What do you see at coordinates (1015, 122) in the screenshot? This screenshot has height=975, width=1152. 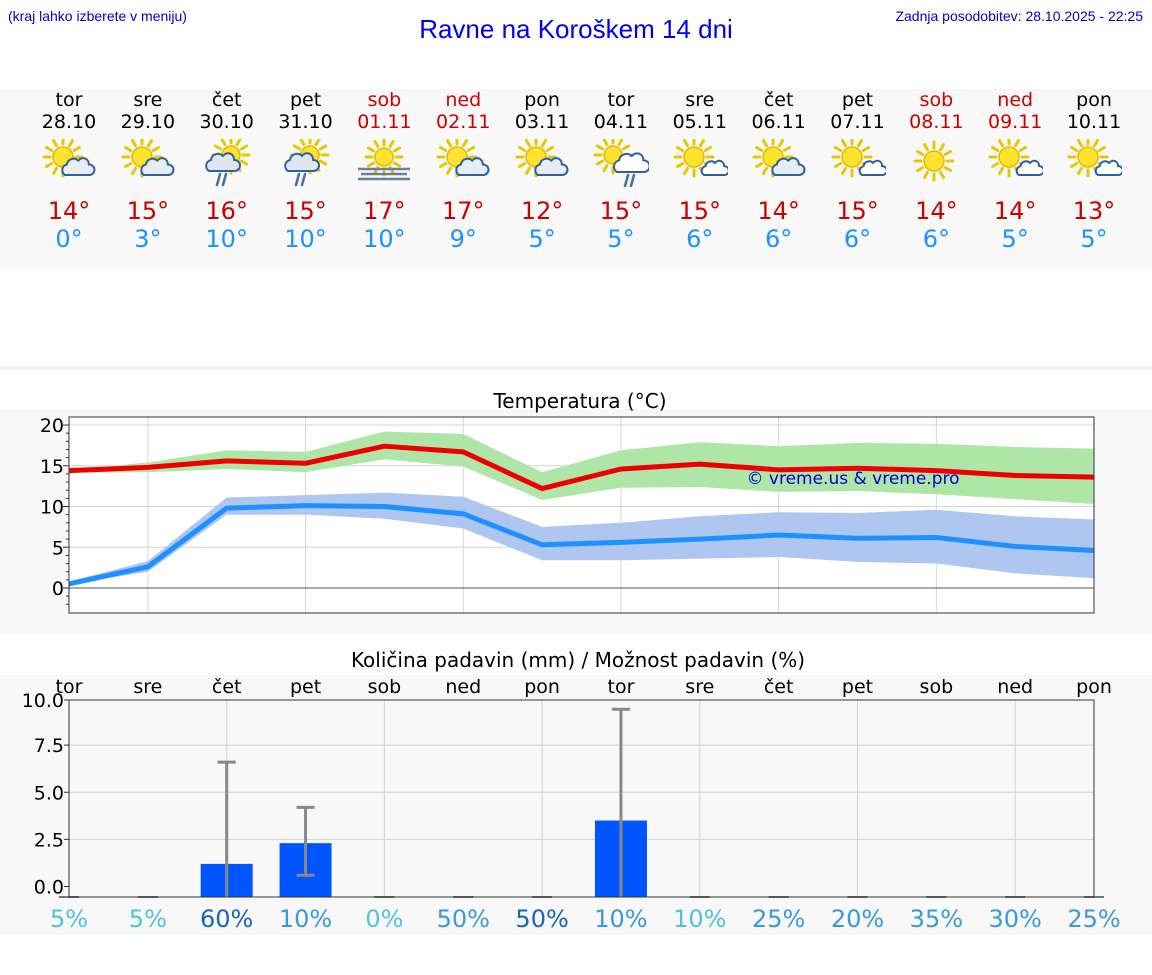 I see `day-date: 09.11` at bounding box center [1015, 122].